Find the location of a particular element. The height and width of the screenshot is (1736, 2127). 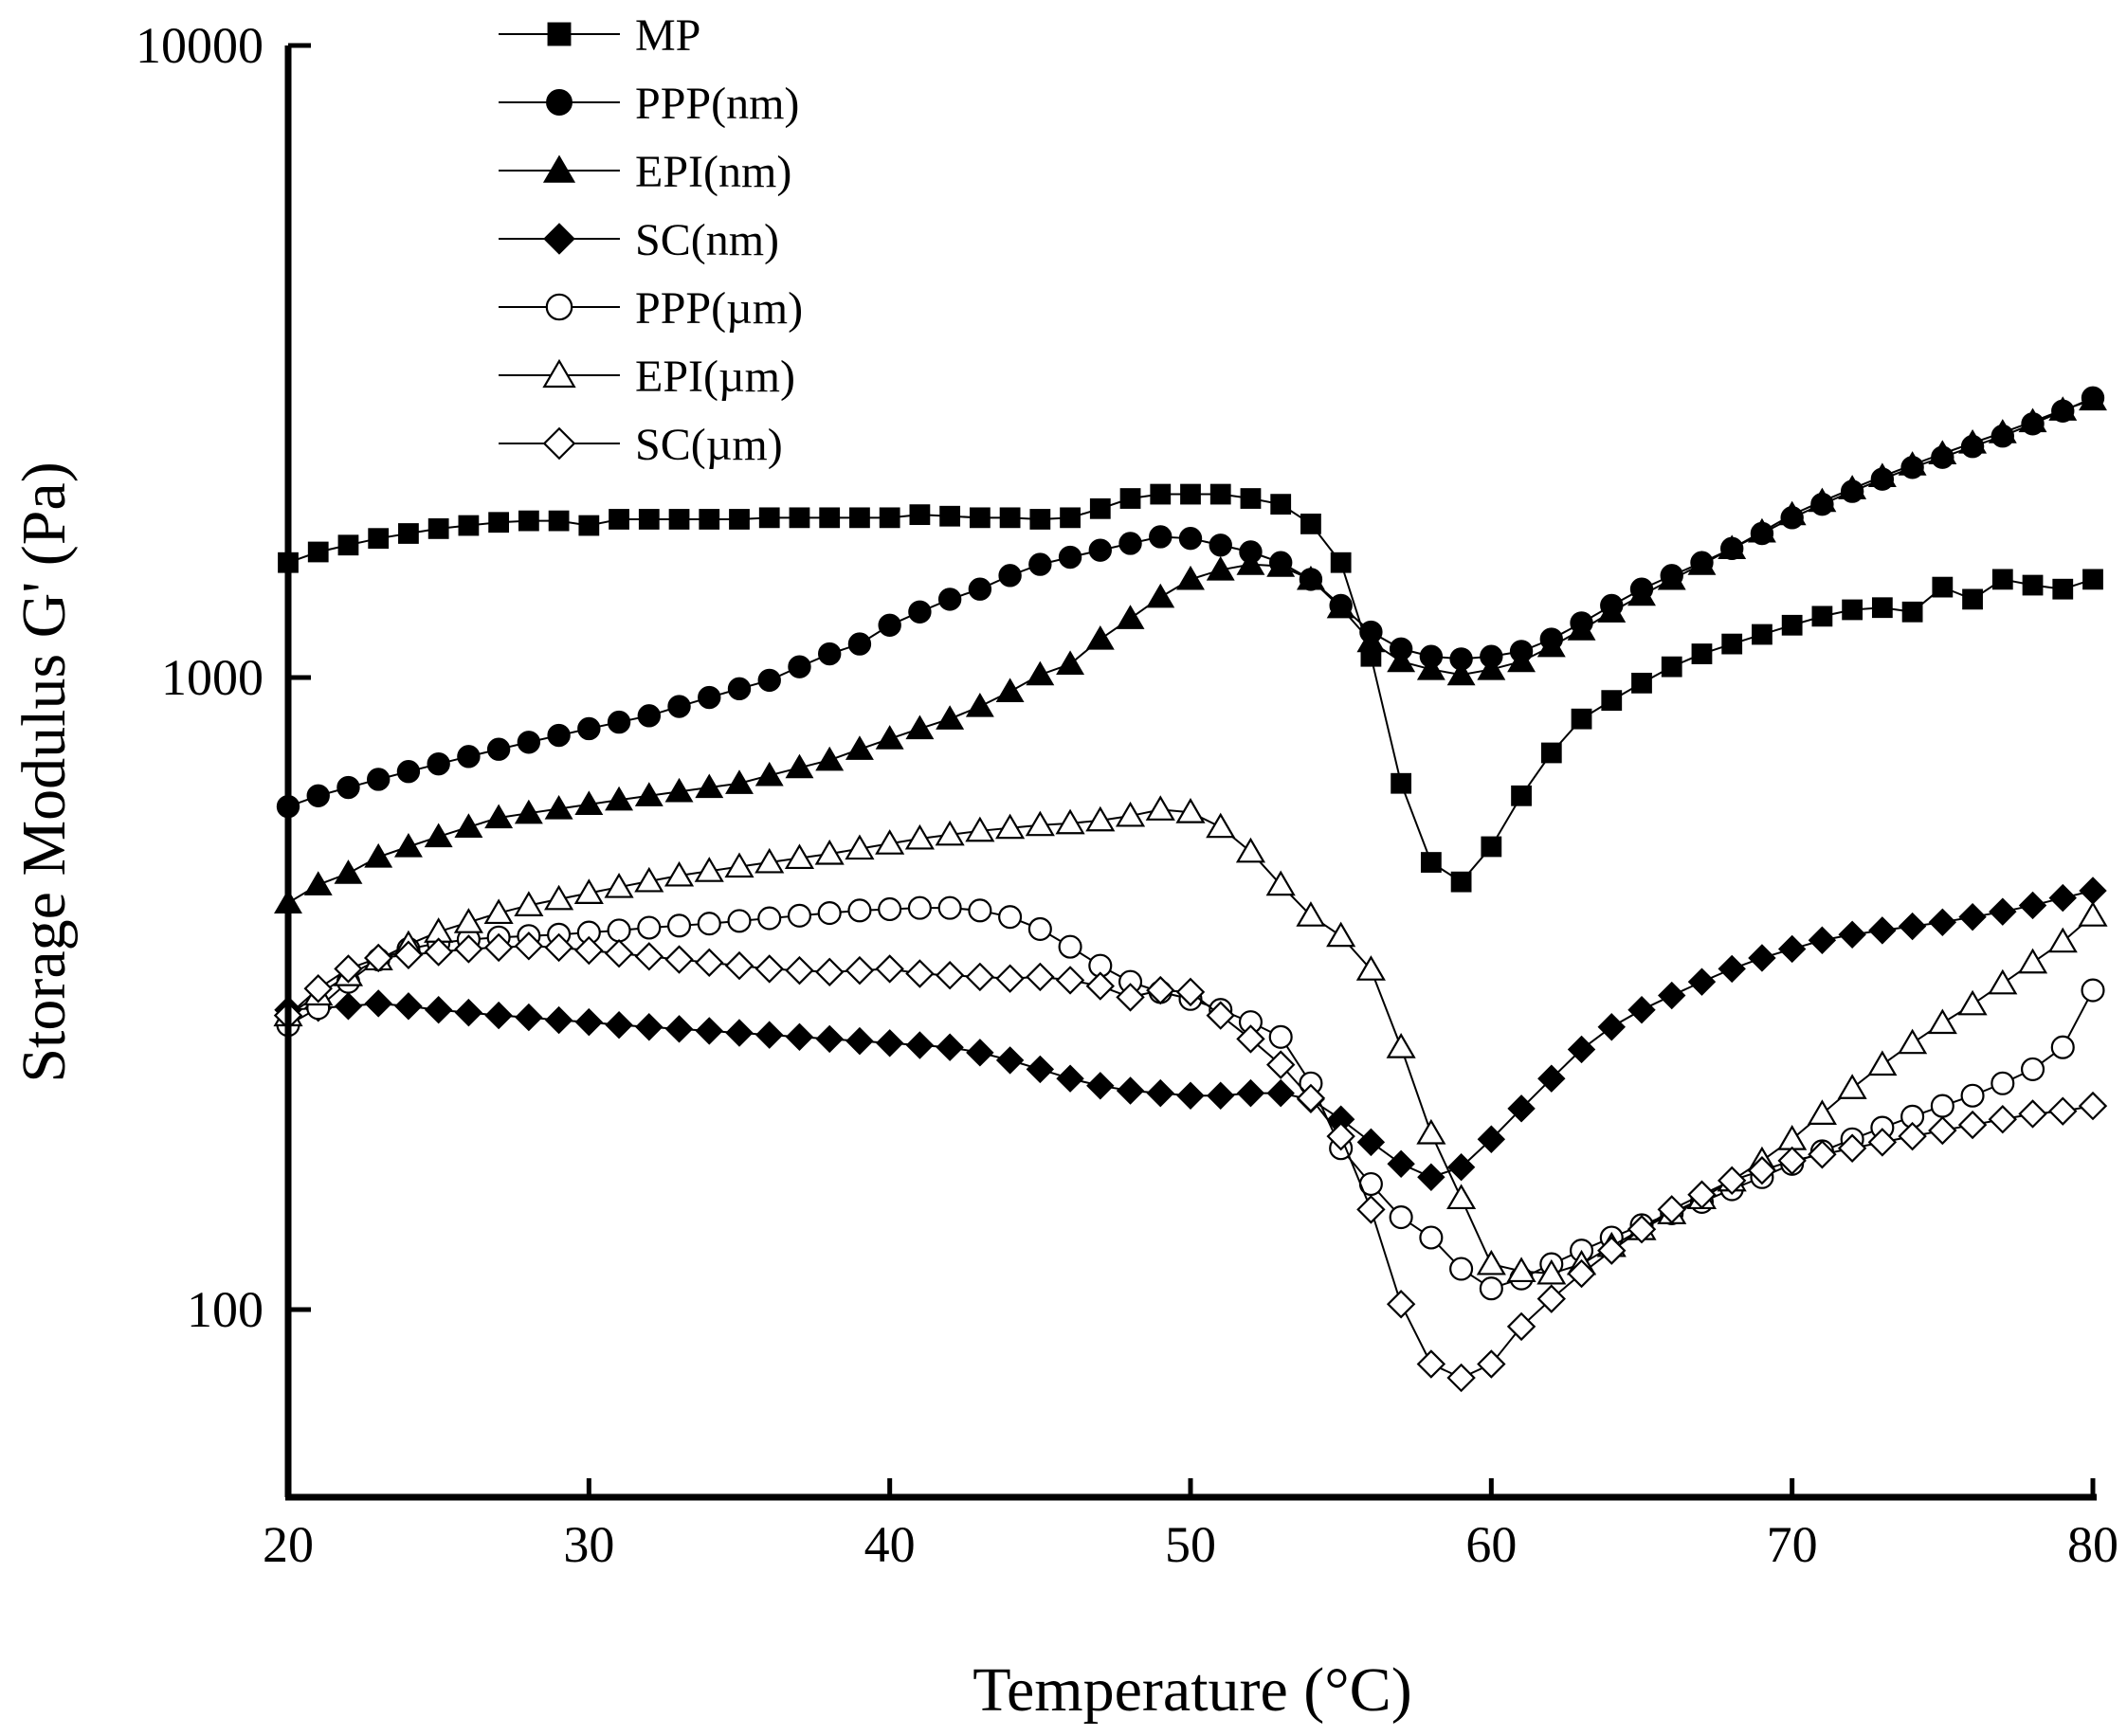

legend-marker-ppp-nm is located at coordinates (559, 102).